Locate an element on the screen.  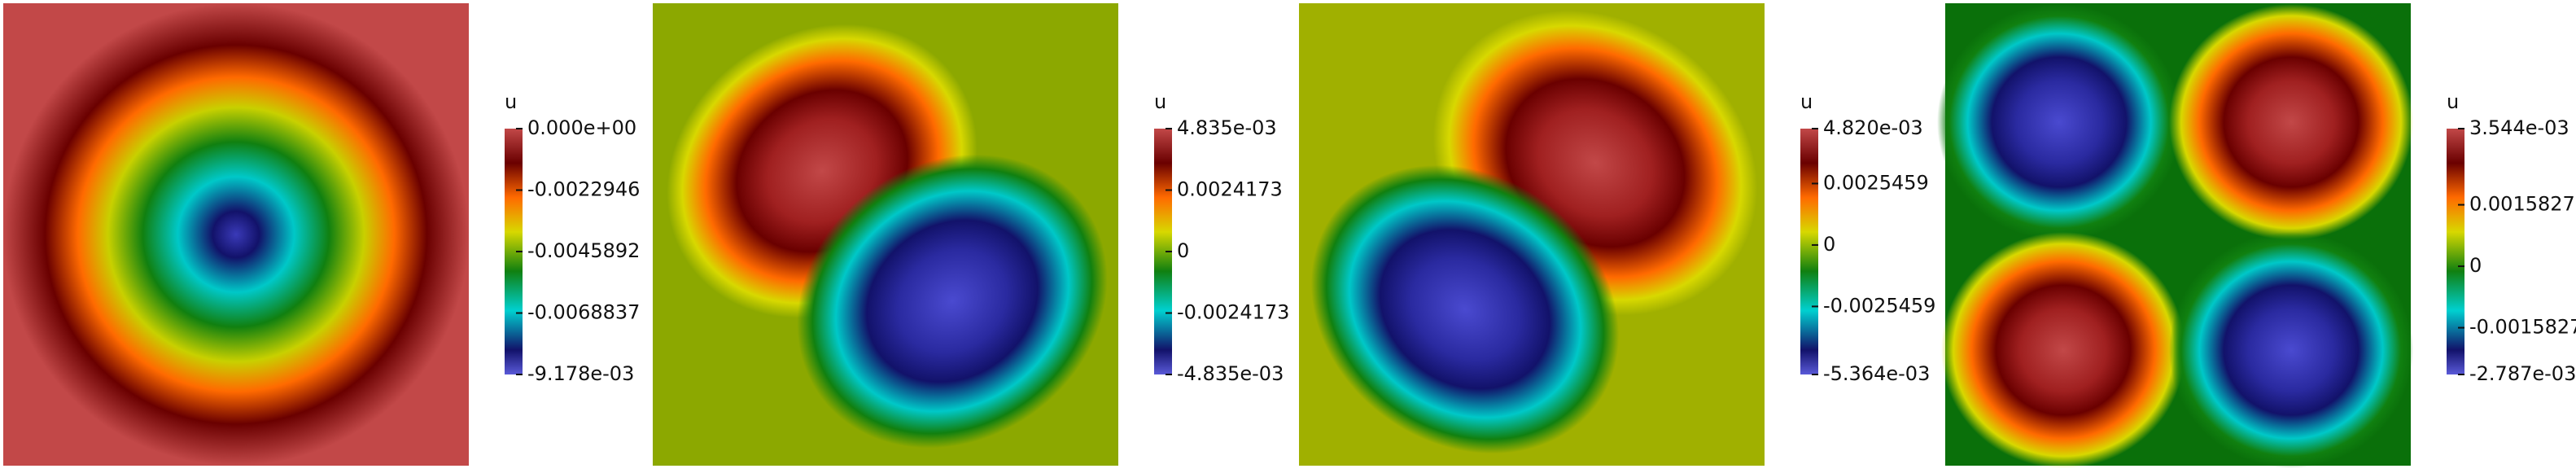
colorbar-tick-label: -4.835e-03 is located at coordinates (1230, 373).